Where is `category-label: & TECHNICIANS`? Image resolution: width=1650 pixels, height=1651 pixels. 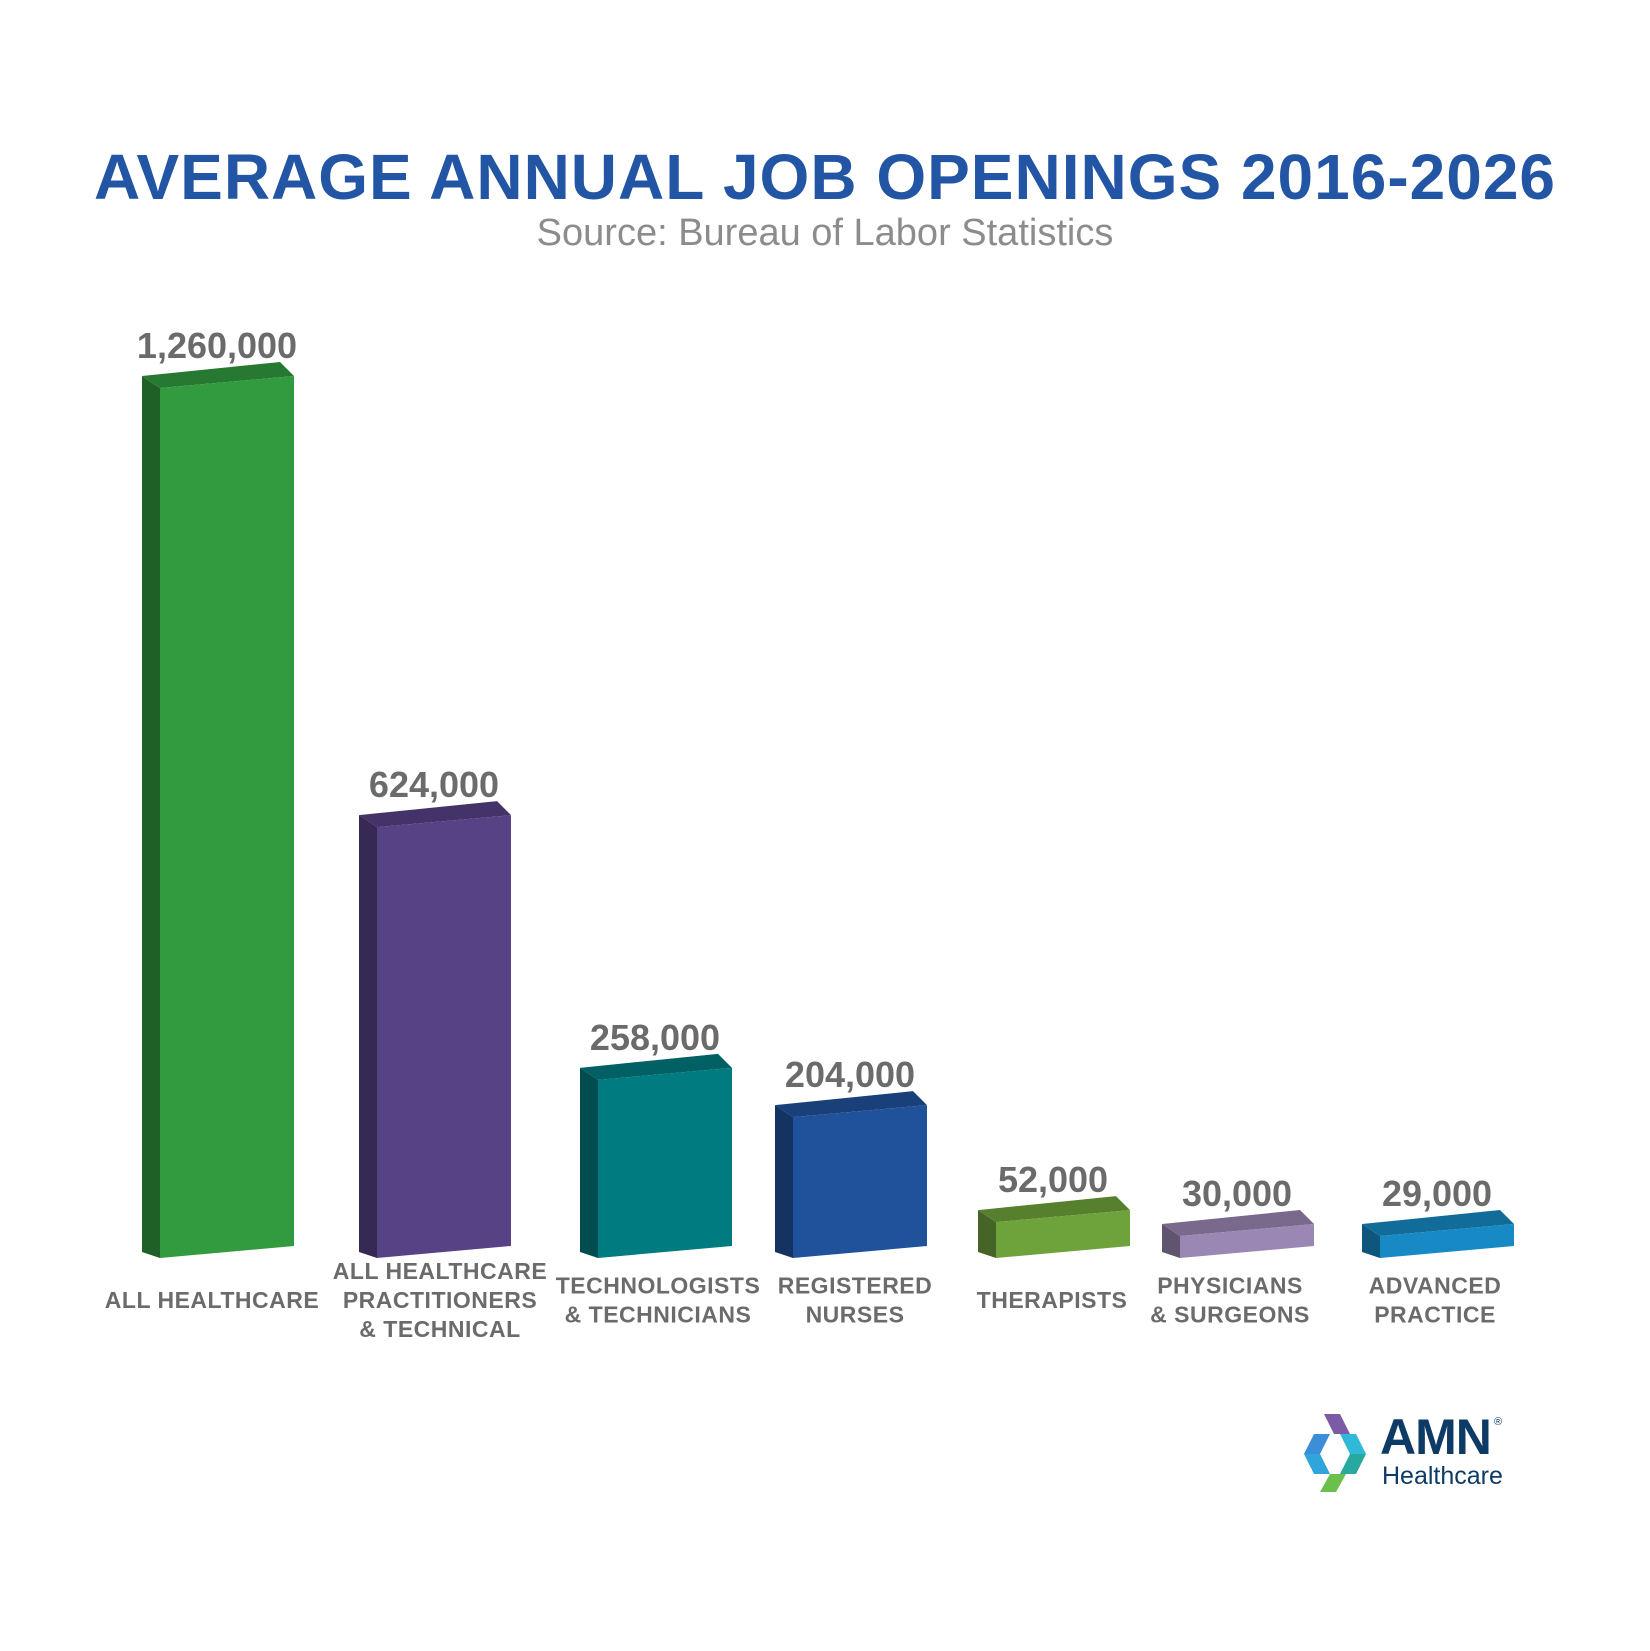
category-label: & TECHNICIANS is located at coordinates (658, 1315).